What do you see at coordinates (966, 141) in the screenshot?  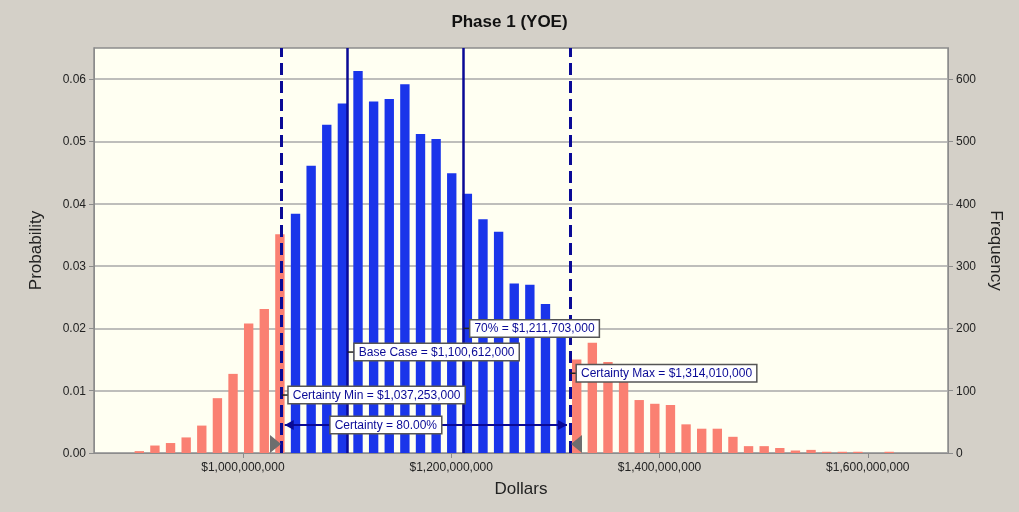 I see `y2-tick-label: 500` at bounding box center [966, 141].